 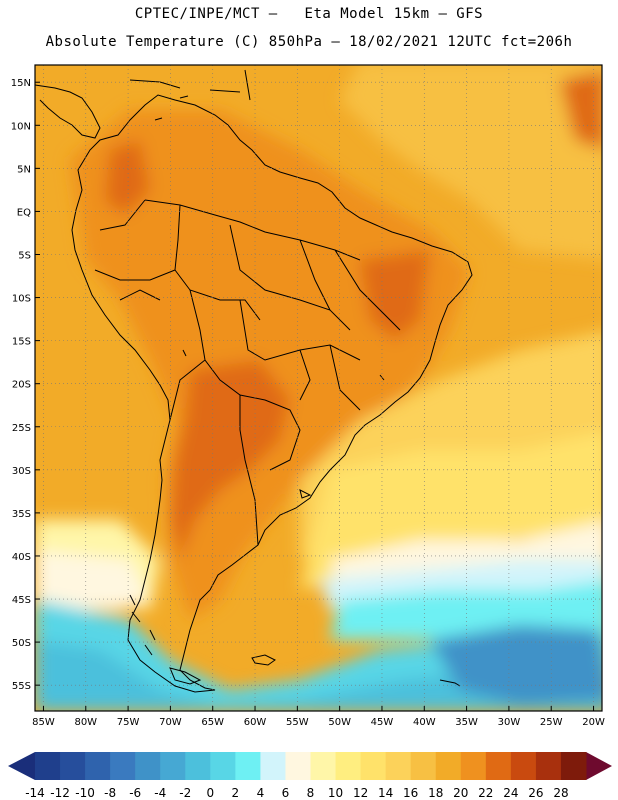 I want to click on colorbar-label: -10, so click(x=85, y=793).